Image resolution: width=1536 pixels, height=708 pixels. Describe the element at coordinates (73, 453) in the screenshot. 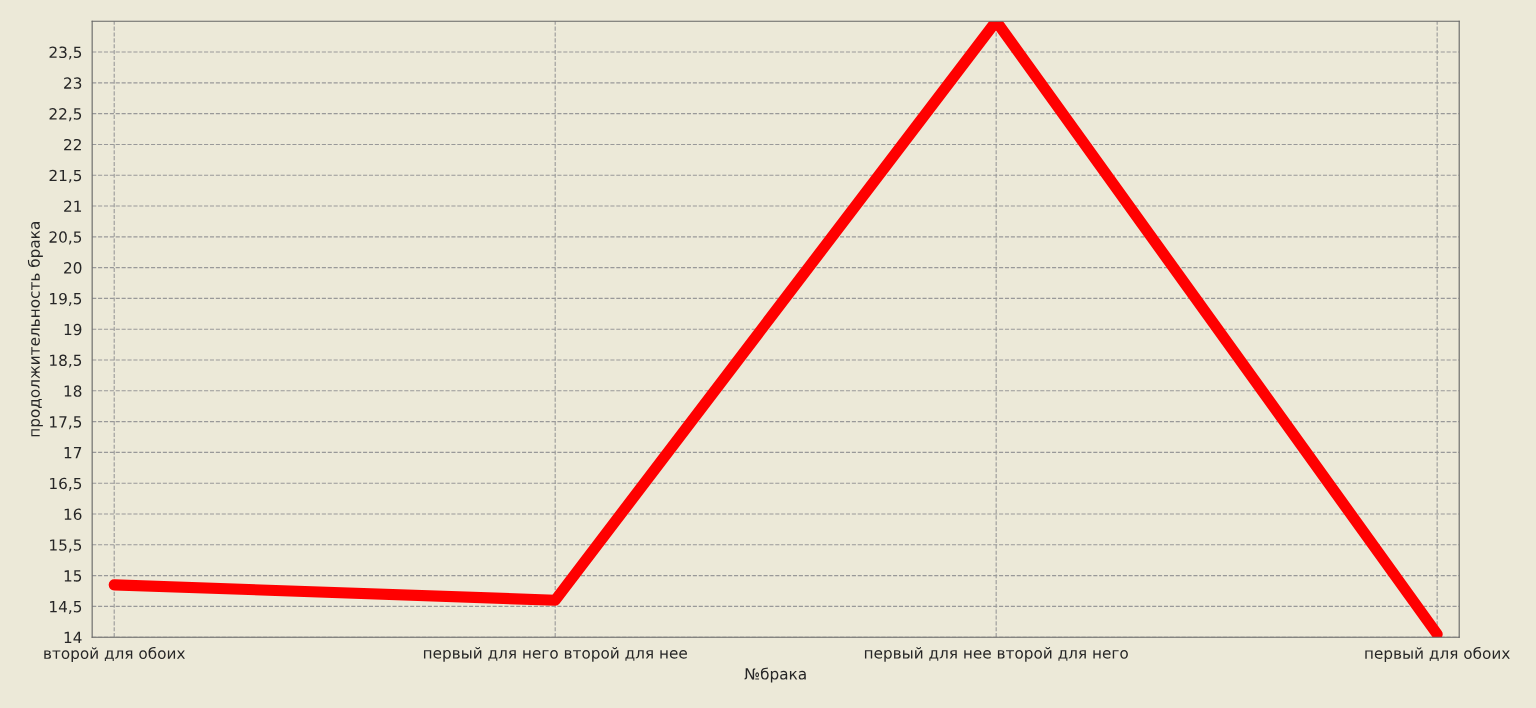

I see `y-tick-label: 17` at that location.